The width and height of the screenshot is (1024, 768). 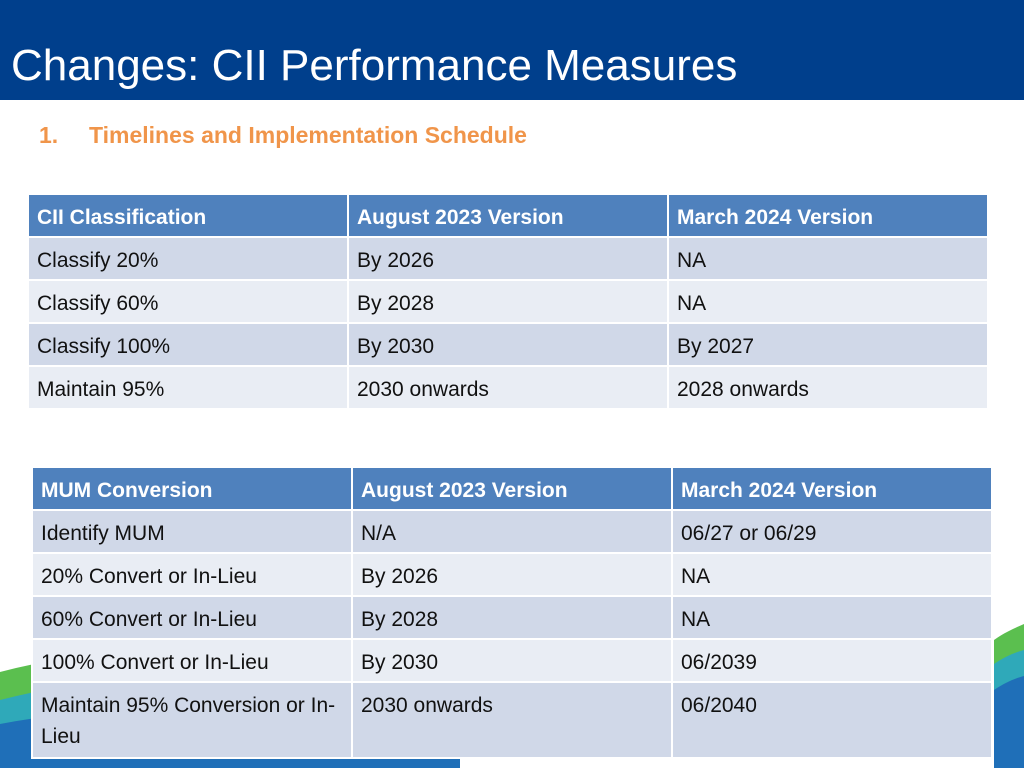 What do you see at coordinates (192, 660) in the screenshot?
I see `table-cell: 100% Convert or In-Lieu` at bounding box center [192, 660].